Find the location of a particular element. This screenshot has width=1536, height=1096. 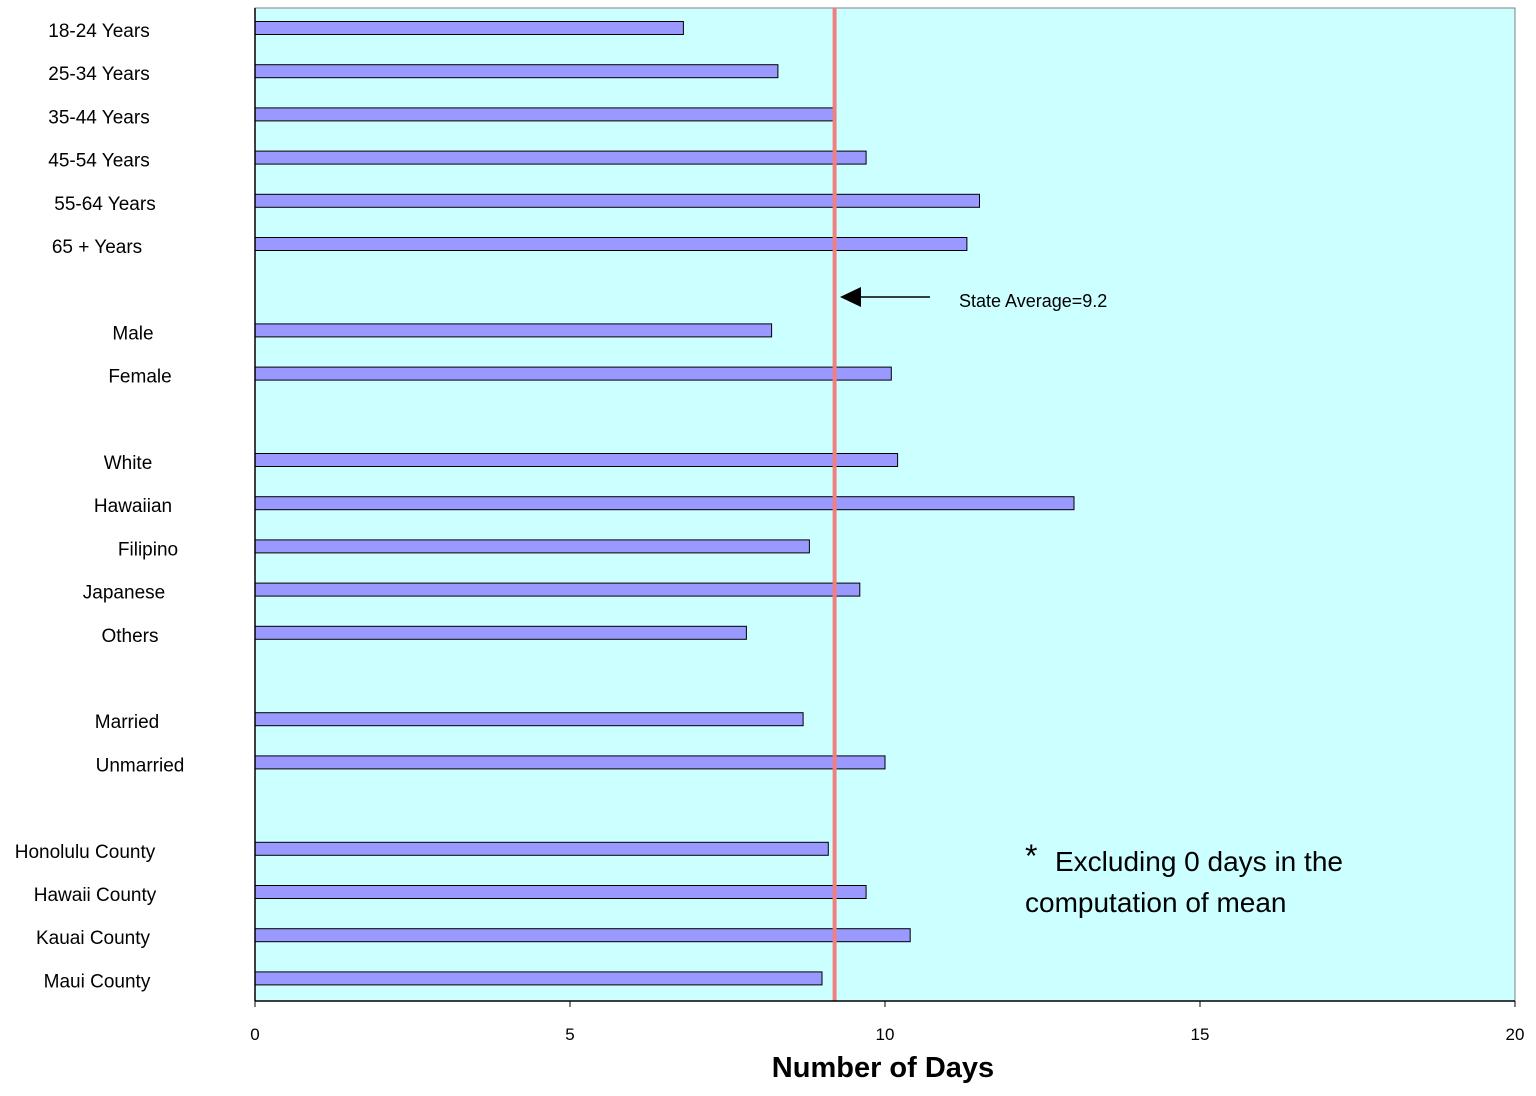

category-label-22: Maui County is located at coordinates (97, 981).